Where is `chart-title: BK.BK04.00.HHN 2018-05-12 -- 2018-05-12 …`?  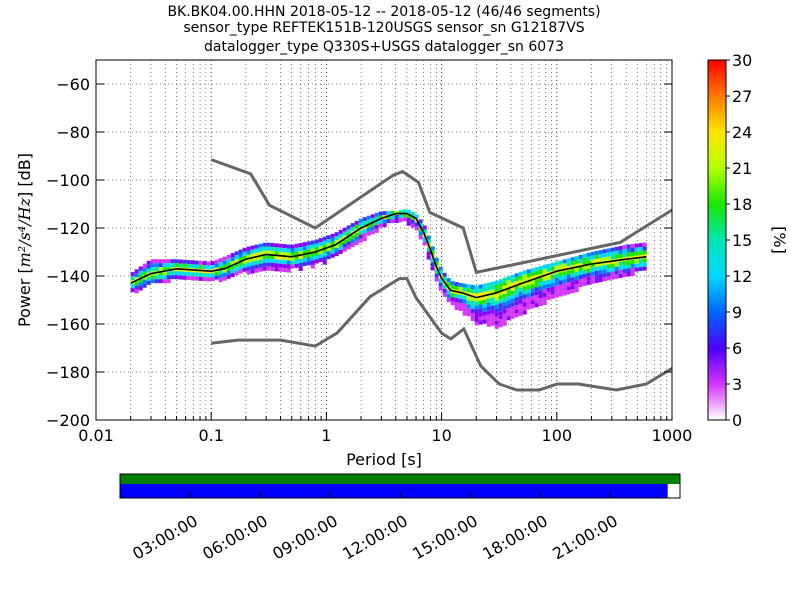
chart-title: BK.BK04.00.HHN 2018-05-12 -- 2018-05-12 … is located at coordinates (383, 29).